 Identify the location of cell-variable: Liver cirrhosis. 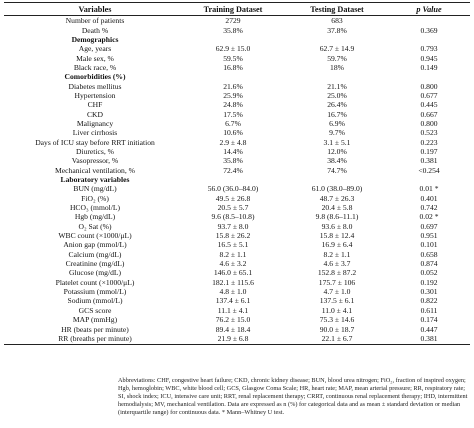
(95, 133).